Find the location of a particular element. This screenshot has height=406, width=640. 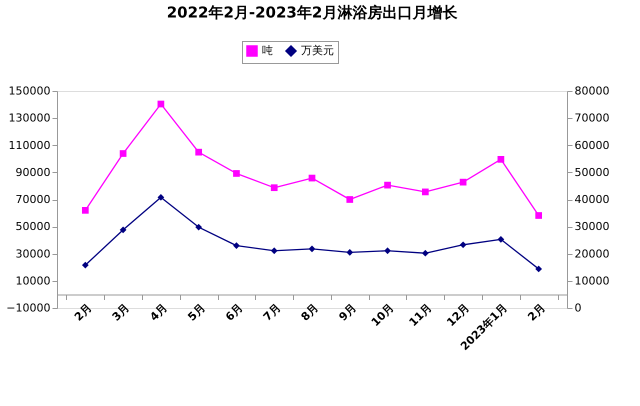

x-tick-label: 9月 is located at coordinates (347, 312).